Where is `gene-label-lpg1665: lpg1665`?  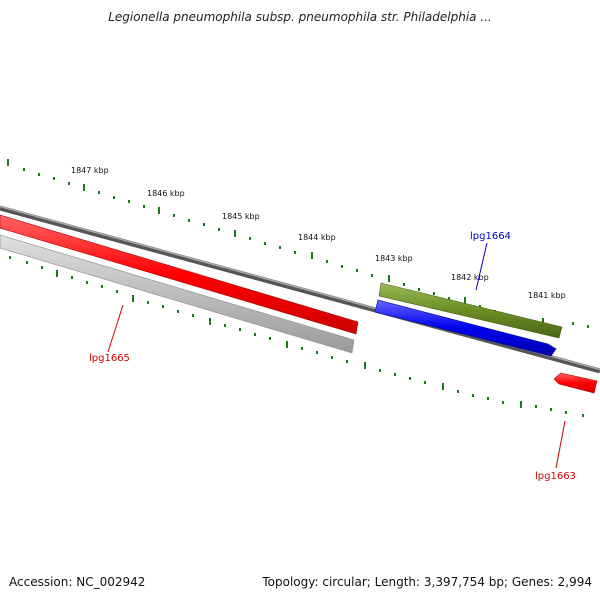
gene-label-lpg1665: lpg1665 is located at coordinates (109, 358).